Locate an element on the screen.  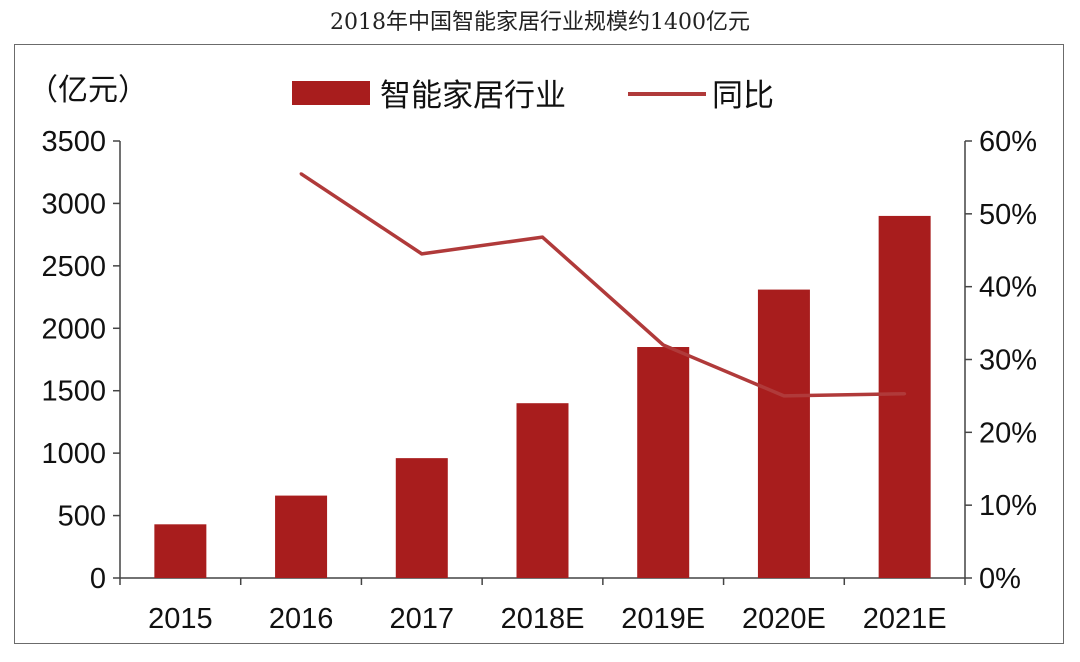
left-tick-label: 500 is located at coordinates (82, 517).